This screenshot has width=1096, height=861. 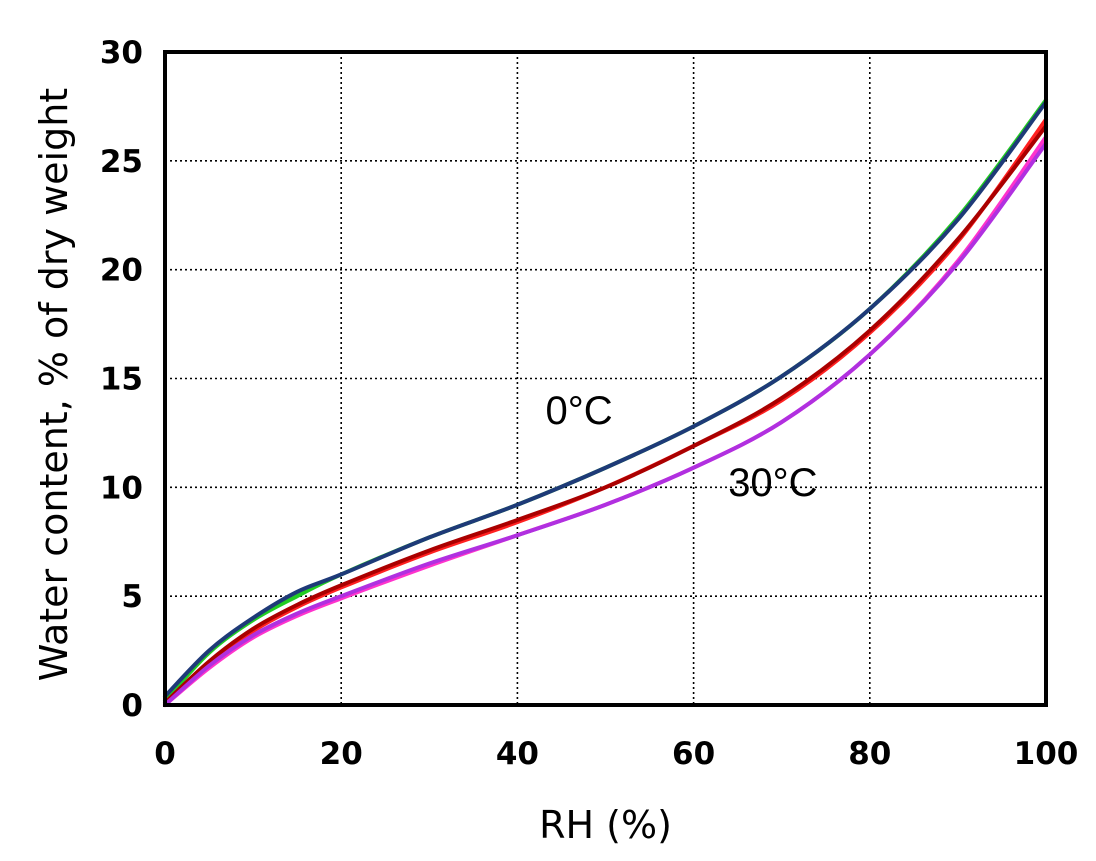 I want to click on annotation-label: 30°C, so click(x=772, y=483).